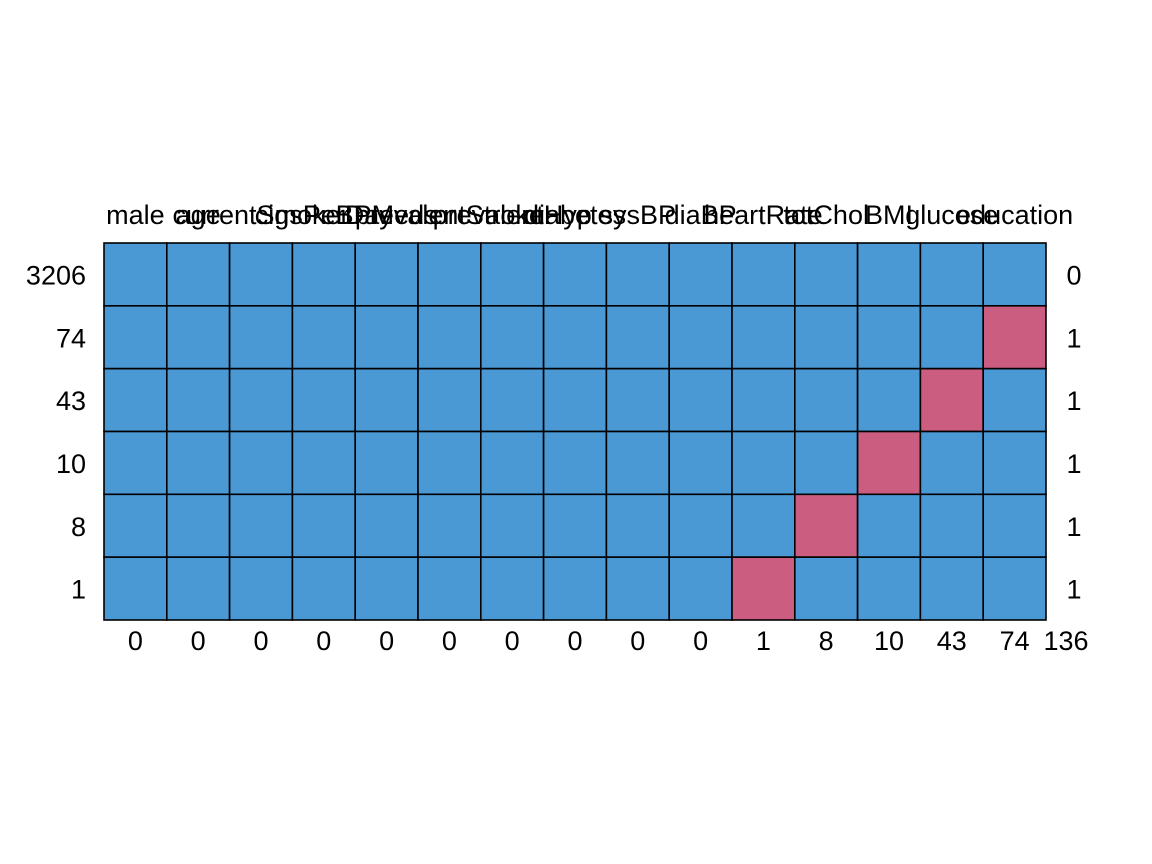 Image resolution: width=1152 pixels, height=864 pixels. Describe the element at coordinates (56, 432) in the screenshot. I see `row-frequency-labels: 3206 74 43 10 8 1` at that location.